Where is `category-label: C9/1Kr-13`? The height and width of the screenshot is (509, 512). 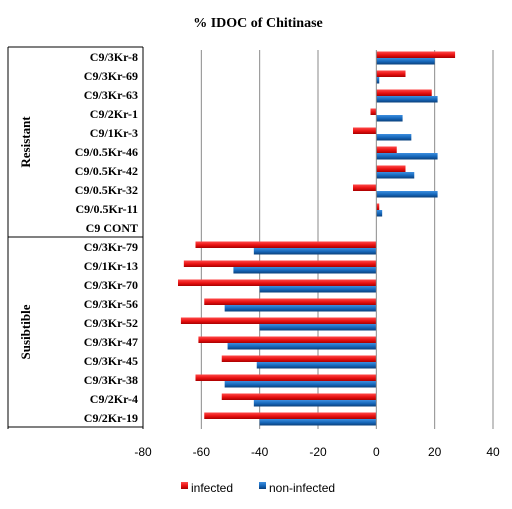
category-label: C9/1Kr-13 is located at coordinates (111, 266).